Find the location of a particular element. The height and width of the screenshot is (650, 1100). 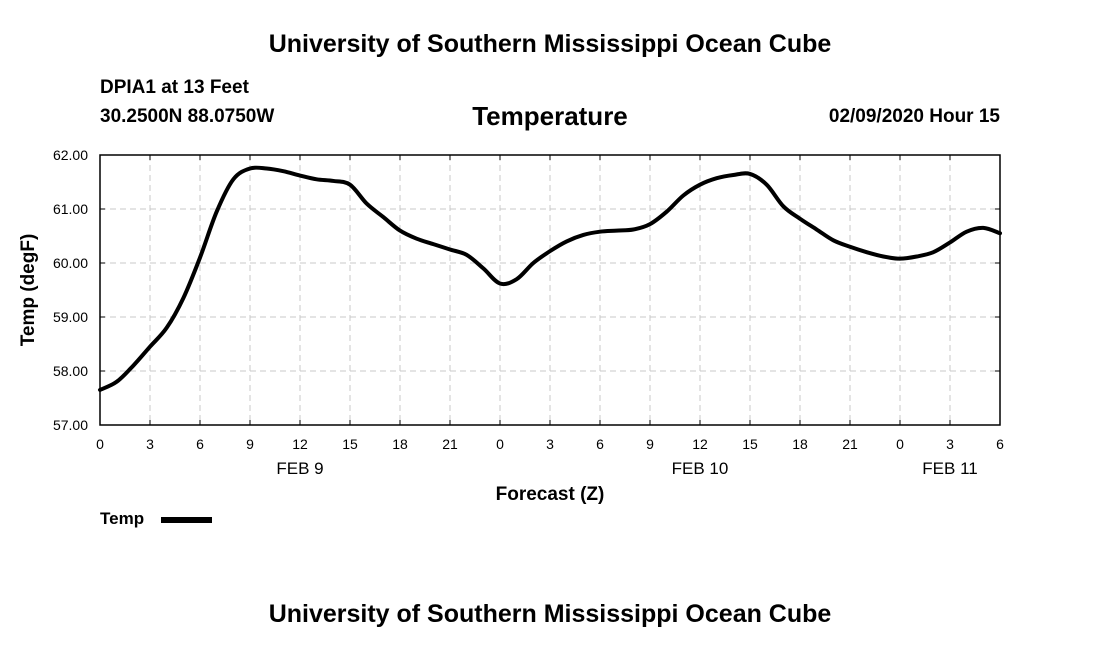

chart-title: Temperature is located at coordinates (550, 116).